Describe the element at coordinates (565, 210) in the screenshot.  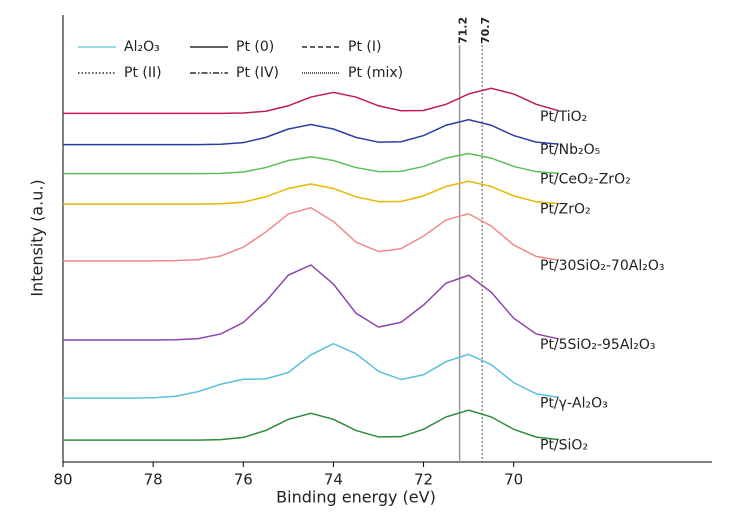
I see `spectrum-label: Pt/ZrO₂` at that location.